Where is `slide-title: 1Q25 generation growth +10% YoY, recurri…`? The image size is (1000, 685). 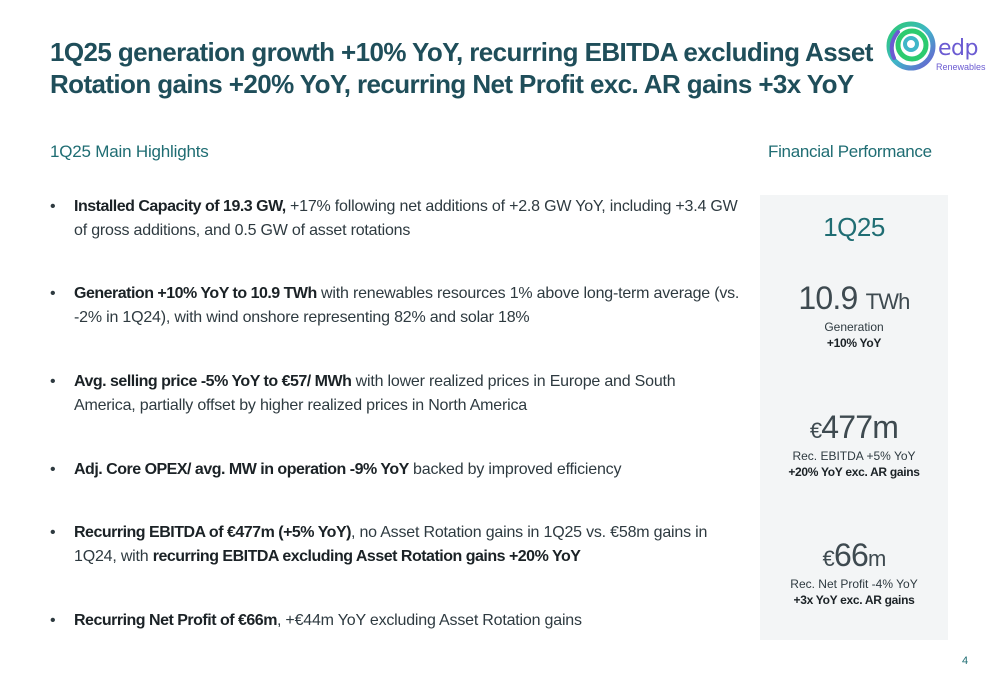
slide-title: 1Q25 generation growth +10% YoY, recurri… is located at coordinates (461, 68).